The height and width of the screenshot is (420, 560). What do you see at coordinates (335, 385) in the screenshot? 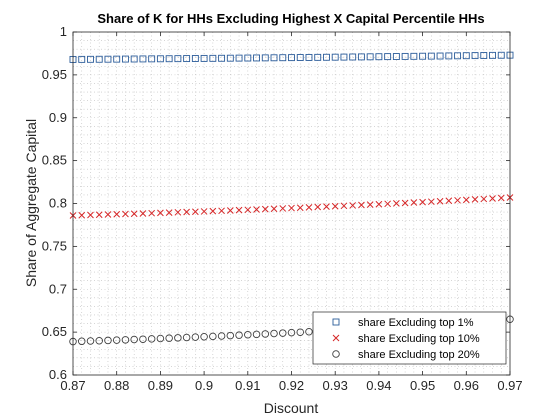
I see `x-tick-label: 0.93` at bounding box center [335, 385].